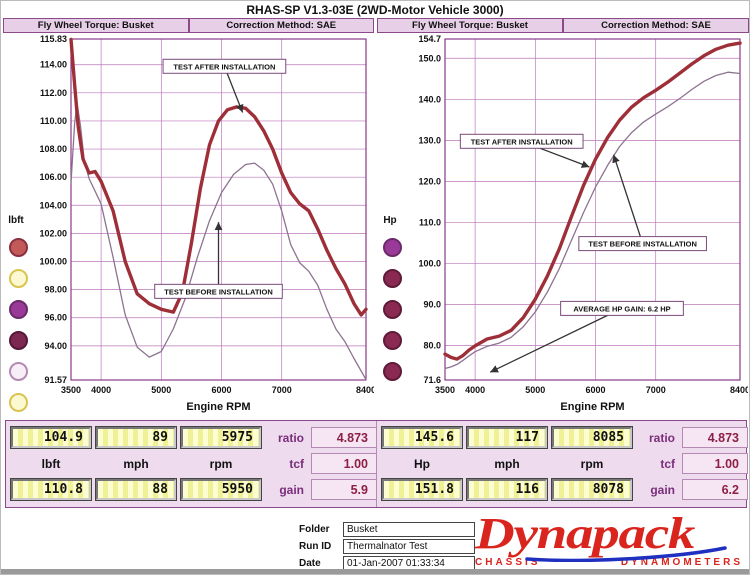 The width and height of the screenshot is (750, 575). What do you see at coordinates (221, 489) in the screenshot?
I see `lcd-rpm-run2: 5950` at bounding box center [221, 489].